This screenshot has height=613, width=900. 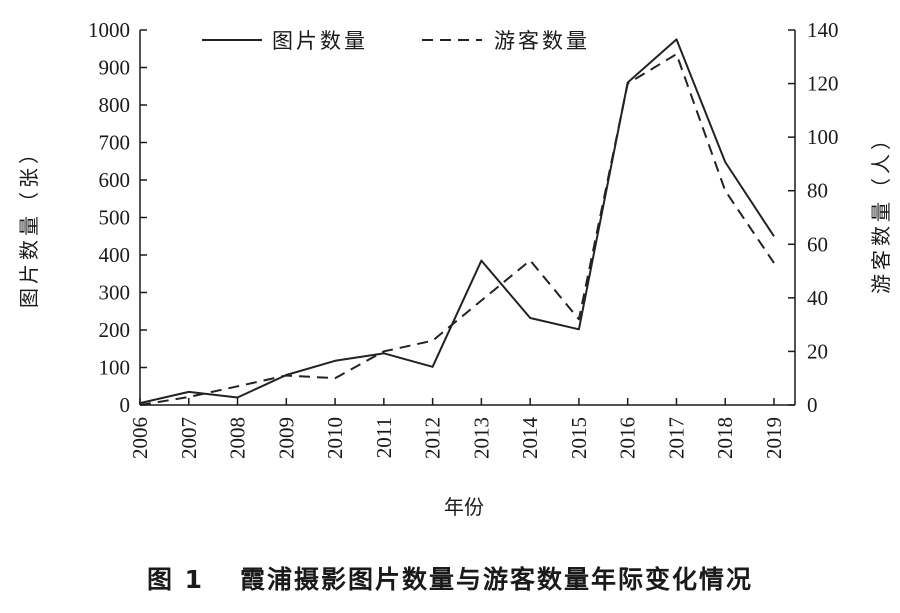 What do you see at coordinates (817, 351) in the screenshot?
I see `right-y-tick-label: 20` at bounding box center [817, 351].